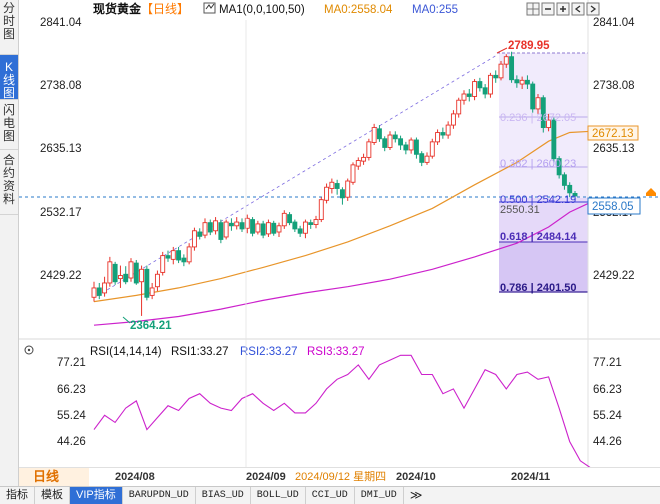  What do you see at coordinates (607, 363) in the screenshot?
I see `rsi-axis-label: 77.21` at bounding box center [607, 363].